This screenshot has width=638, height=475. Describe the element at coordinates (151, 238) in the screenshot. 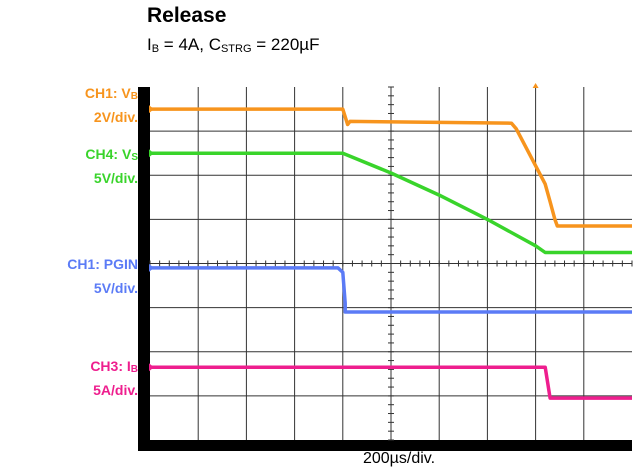

I see `channel-markers` at that location.